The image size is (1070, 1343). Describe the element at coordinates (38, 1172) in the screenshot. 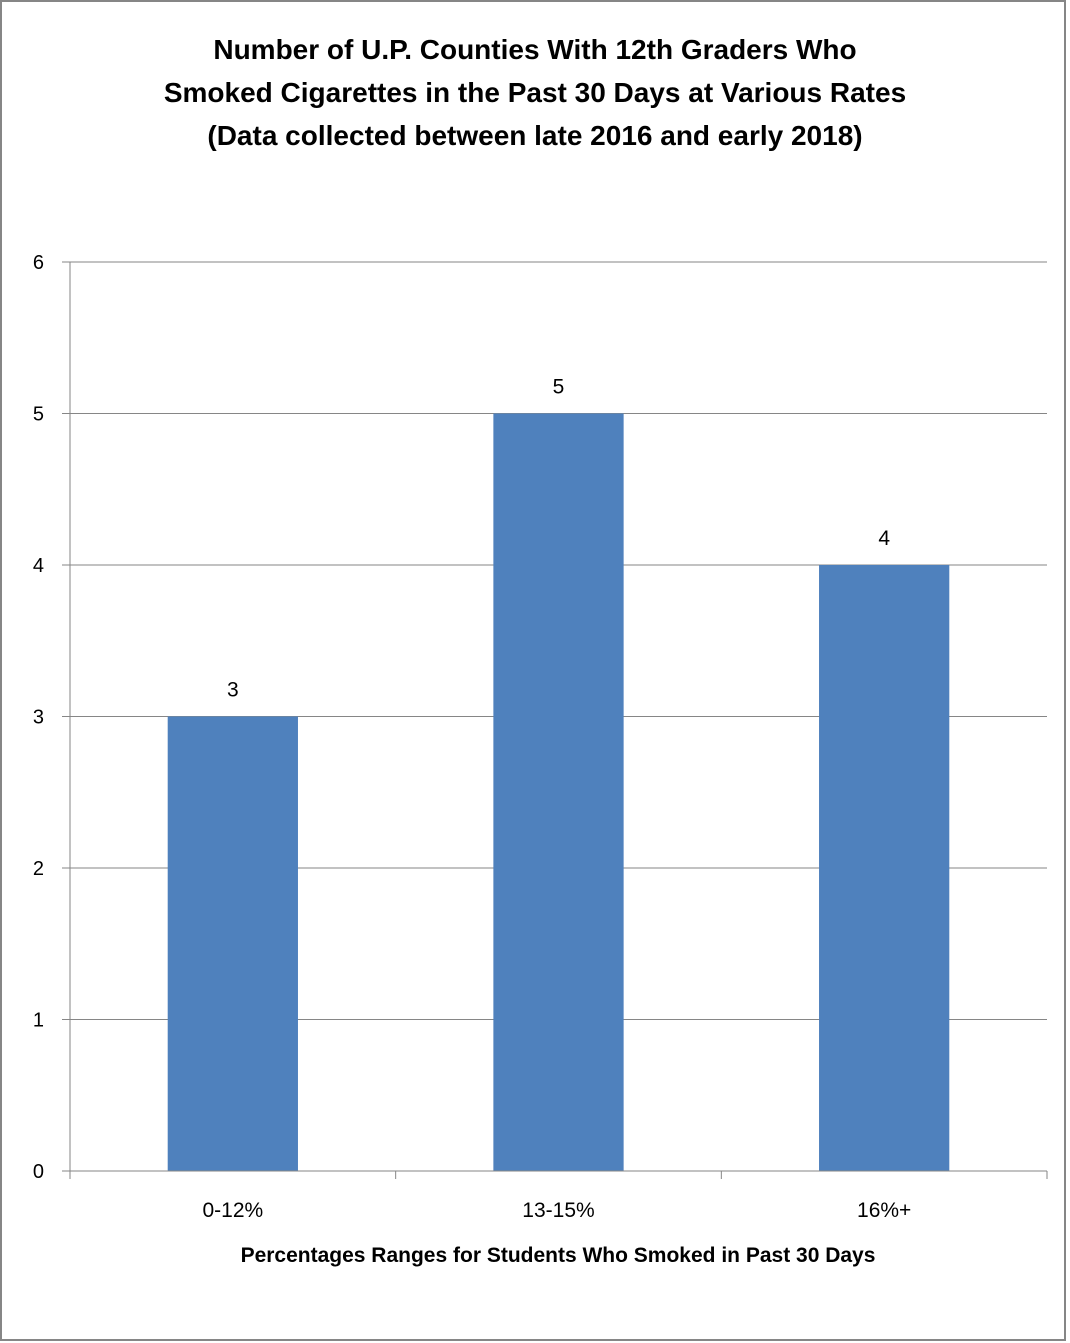

I see `y-tick-label-0: 0` at that location.